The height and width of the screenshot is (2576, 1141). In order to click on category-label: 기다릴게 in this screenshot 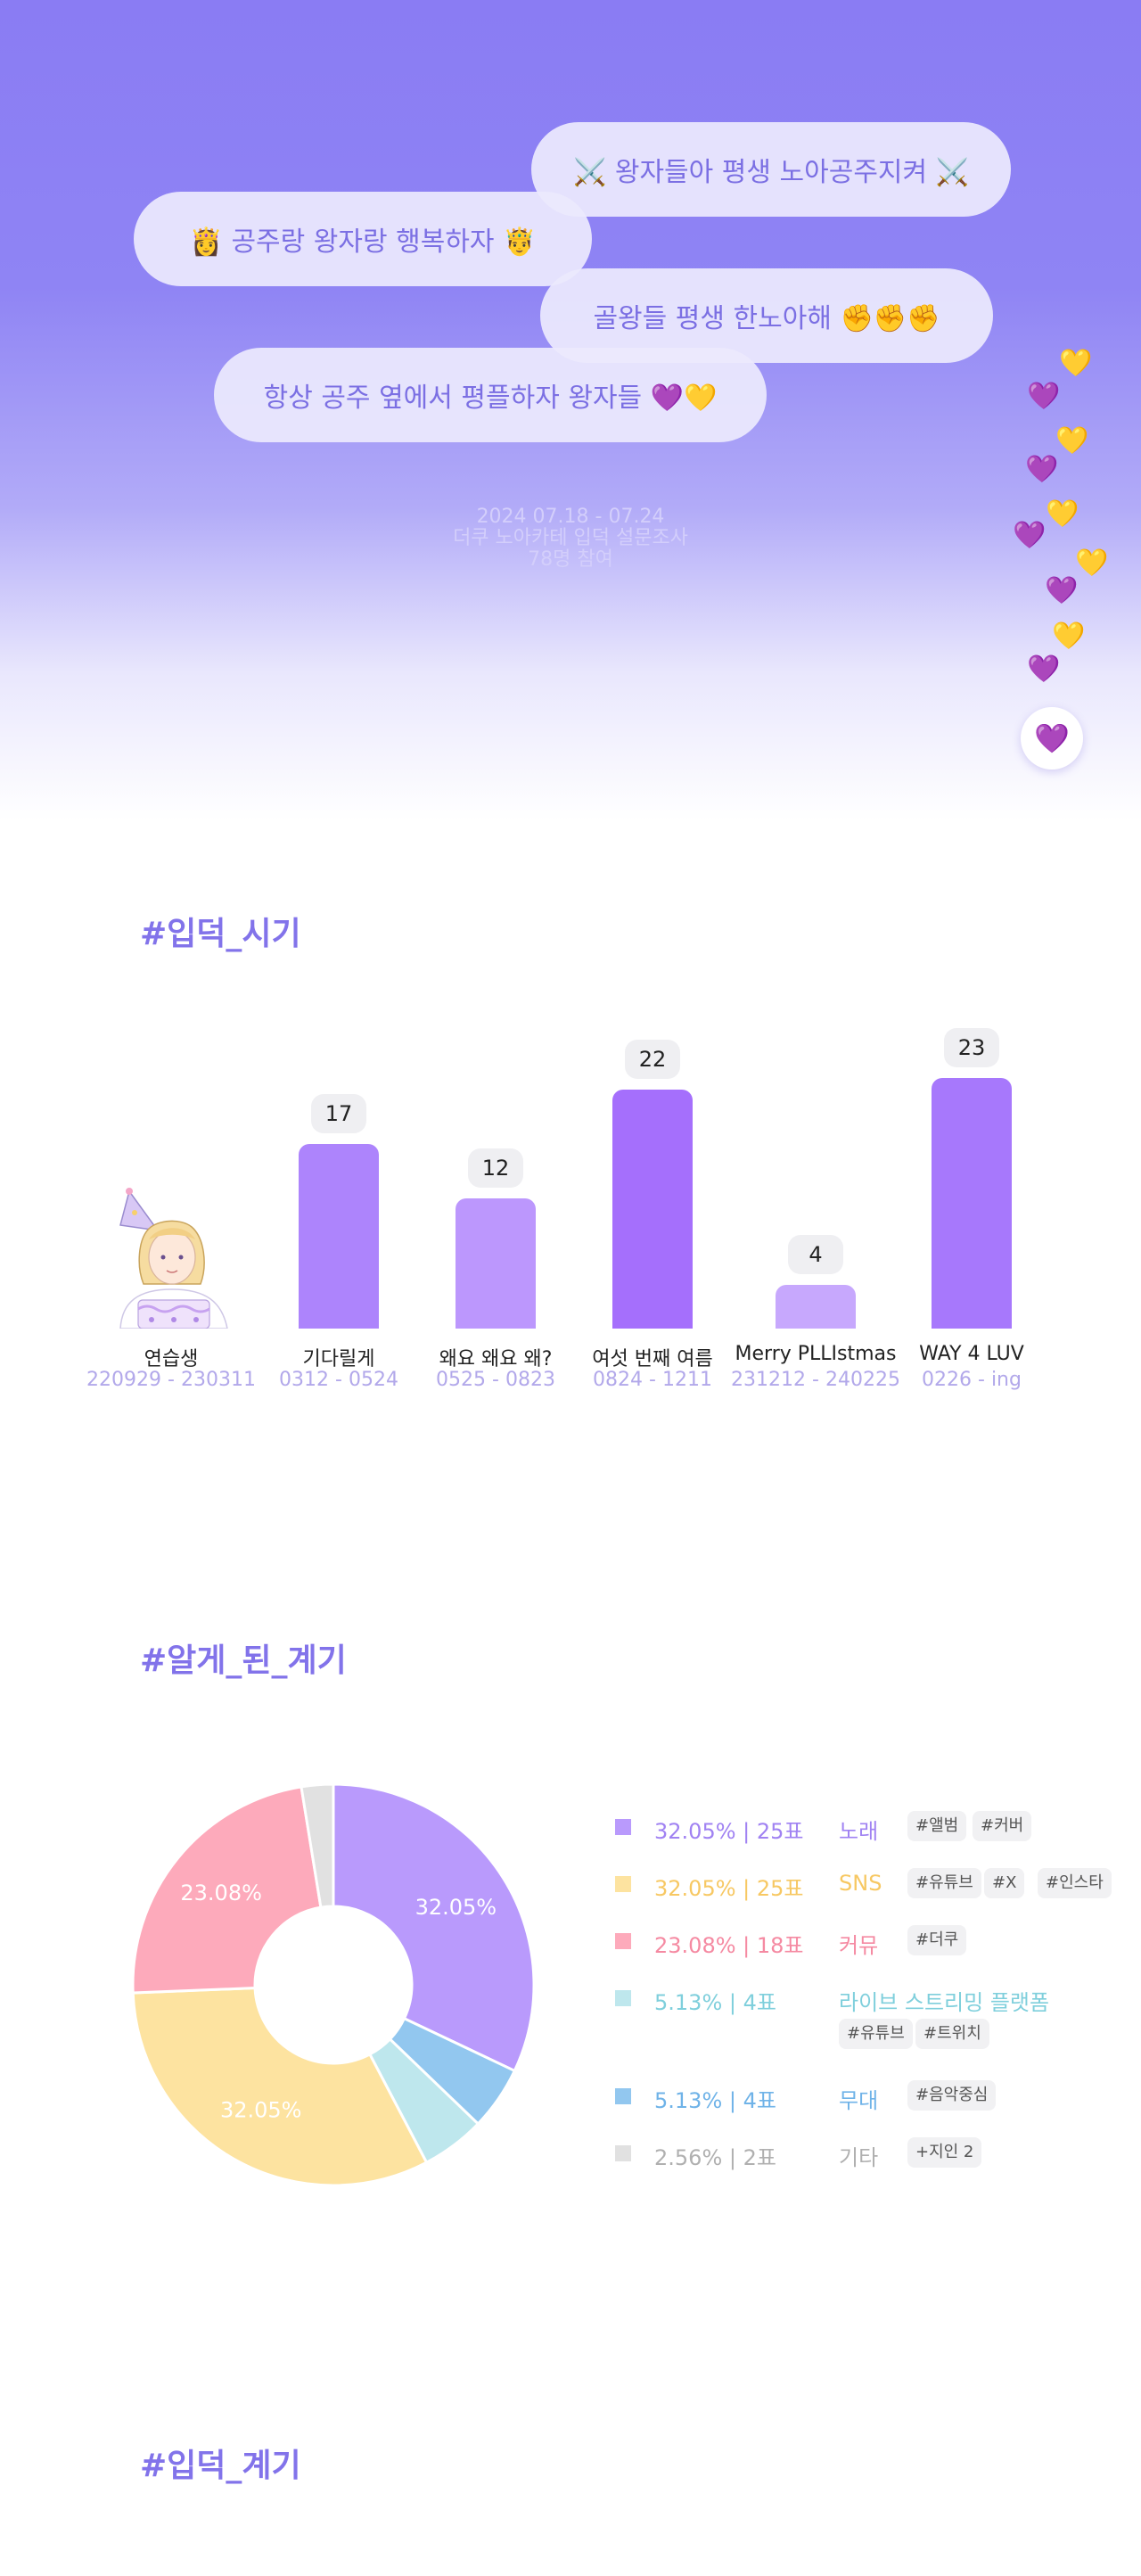, I will do `click(338, 1359)`.